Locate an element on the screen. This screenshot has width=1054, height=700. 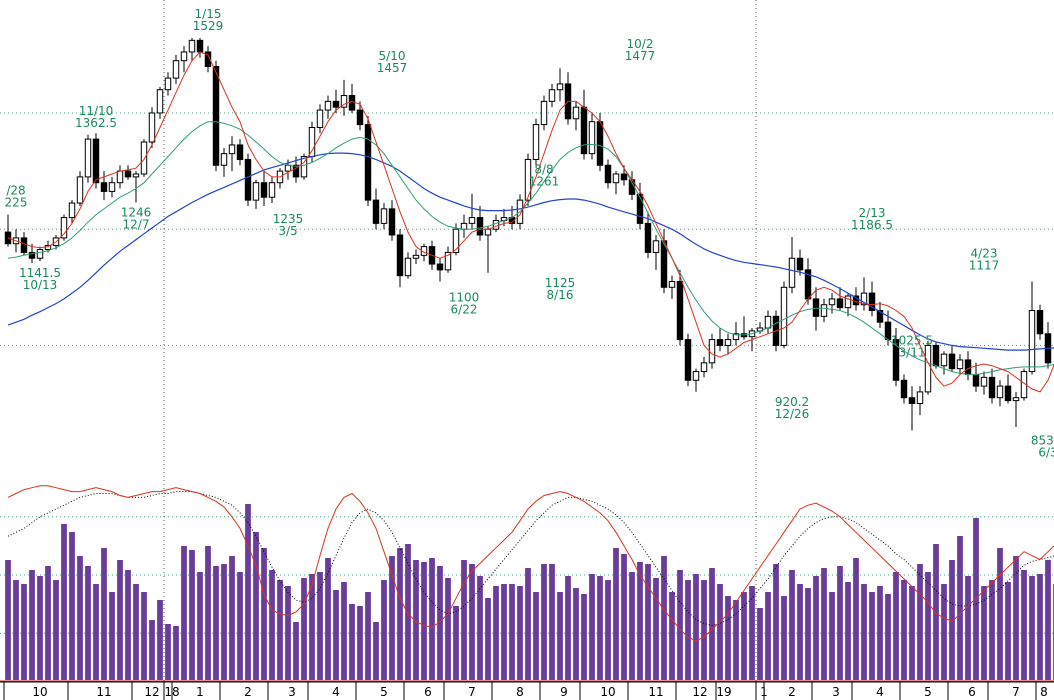
annotation-bottom-label: 225 is located at coordinates (16, 203).